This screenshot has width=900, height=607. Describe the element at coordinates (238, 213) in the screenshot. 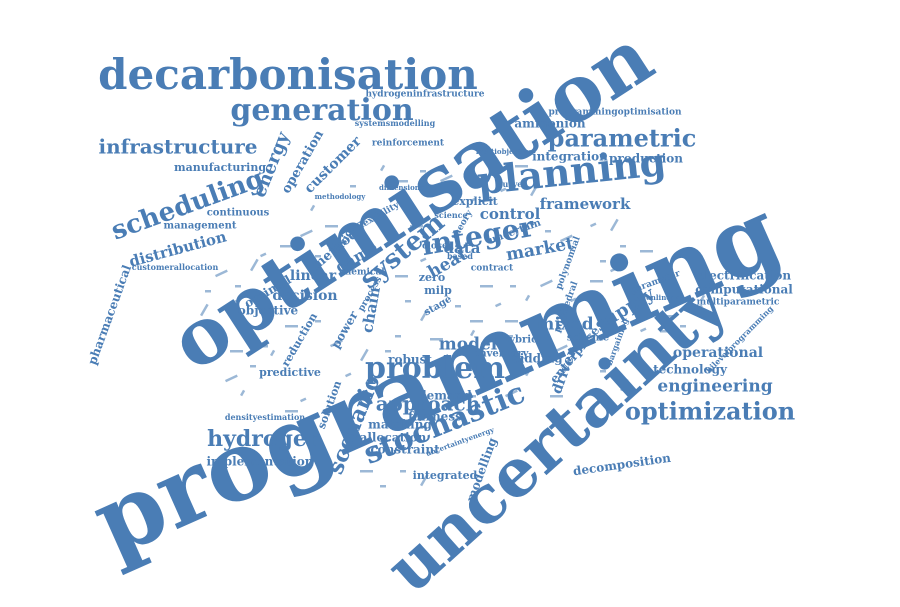

I see `cloud-word-continuous: continuous` at that location.